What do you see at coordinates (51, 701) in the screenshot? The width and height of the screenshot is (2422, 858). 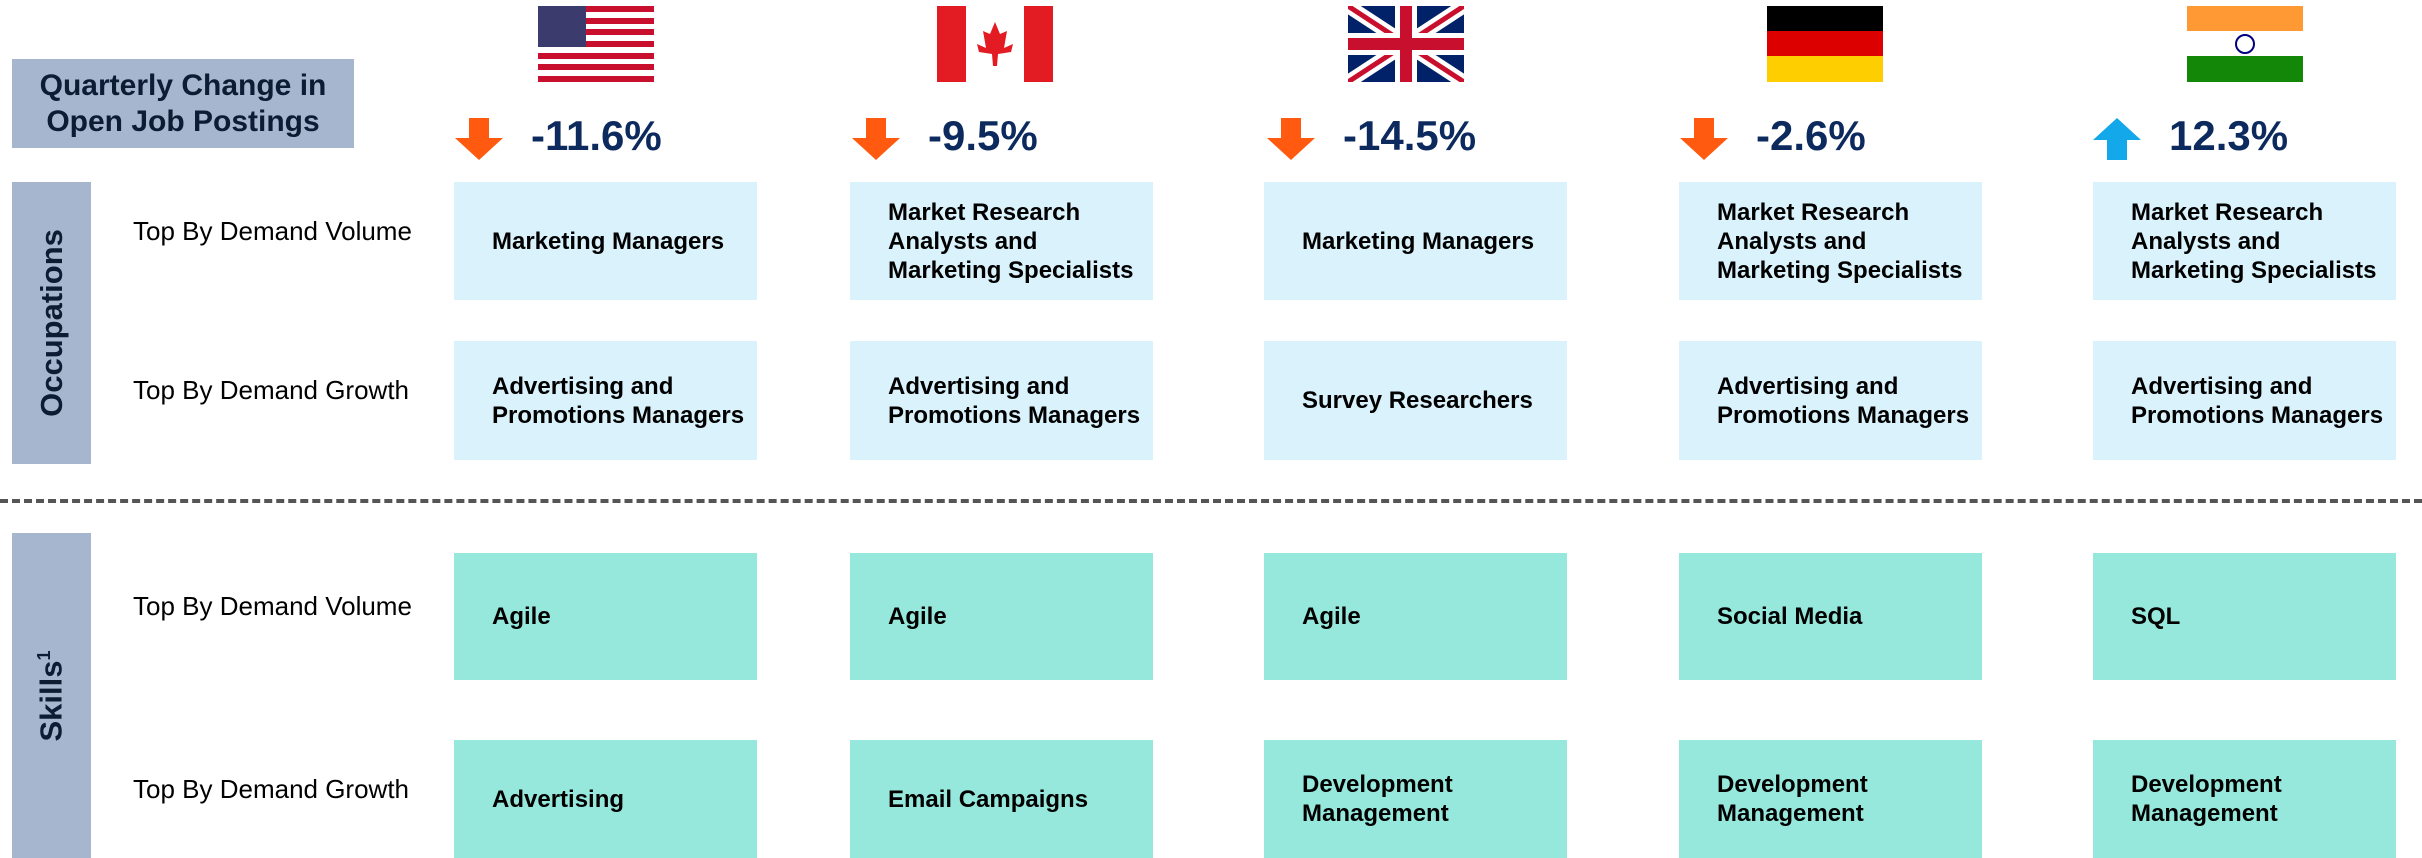 I see `section-name: Skills` at bounding box center [51, 701].